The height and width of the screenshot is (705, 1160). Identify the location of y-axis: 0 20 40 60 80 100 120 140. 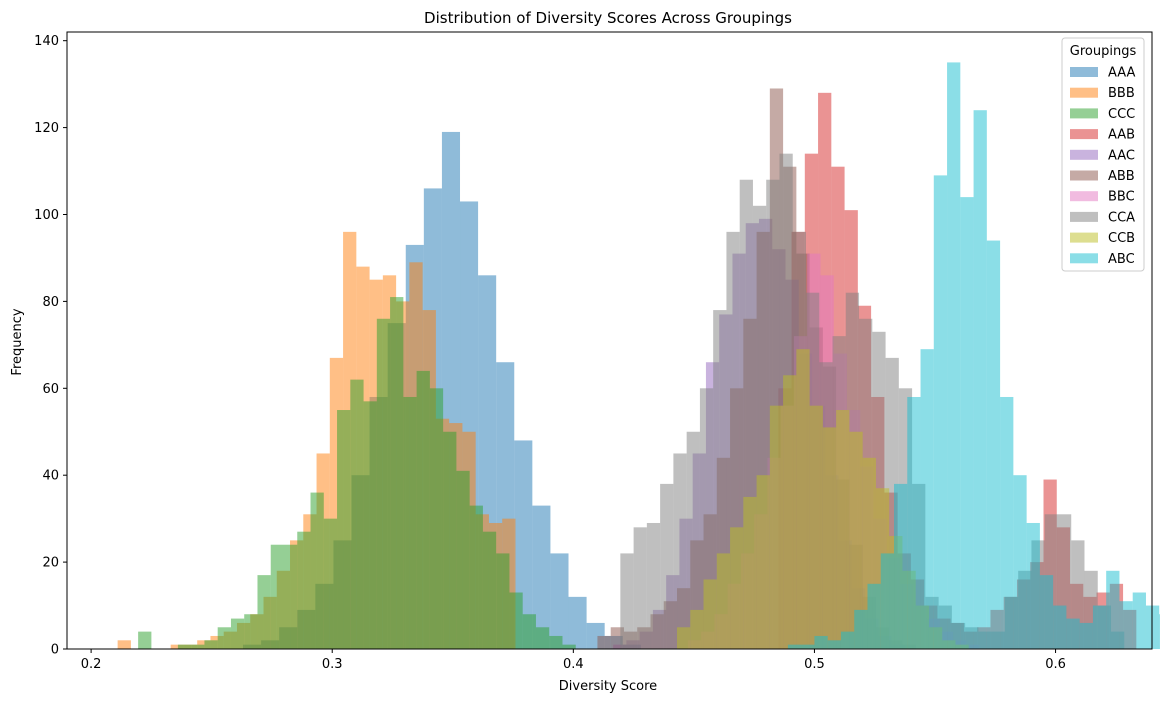
(50, 346).